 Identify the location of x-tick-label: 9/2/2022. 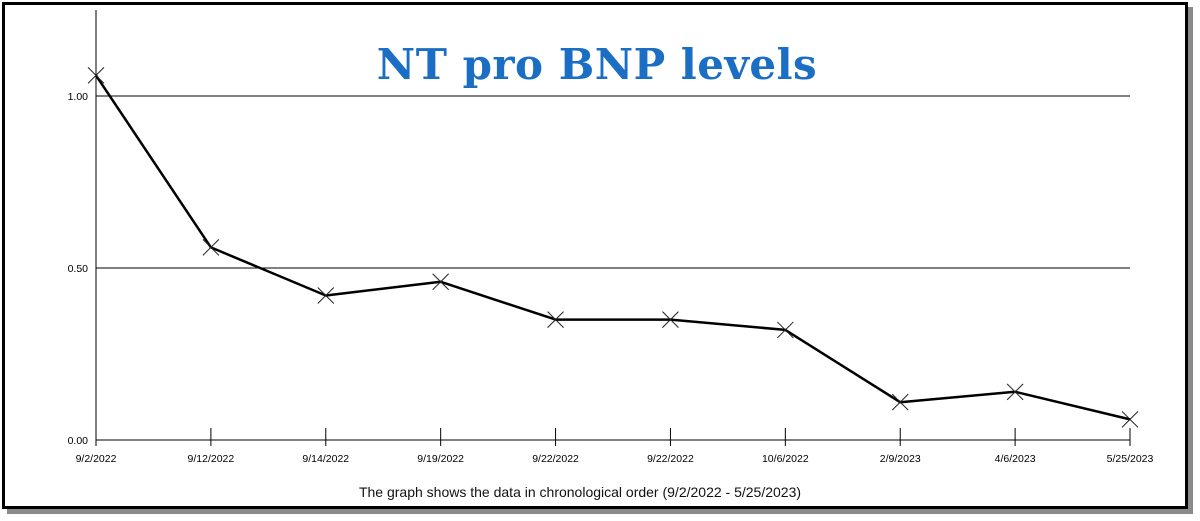
(96, 459).